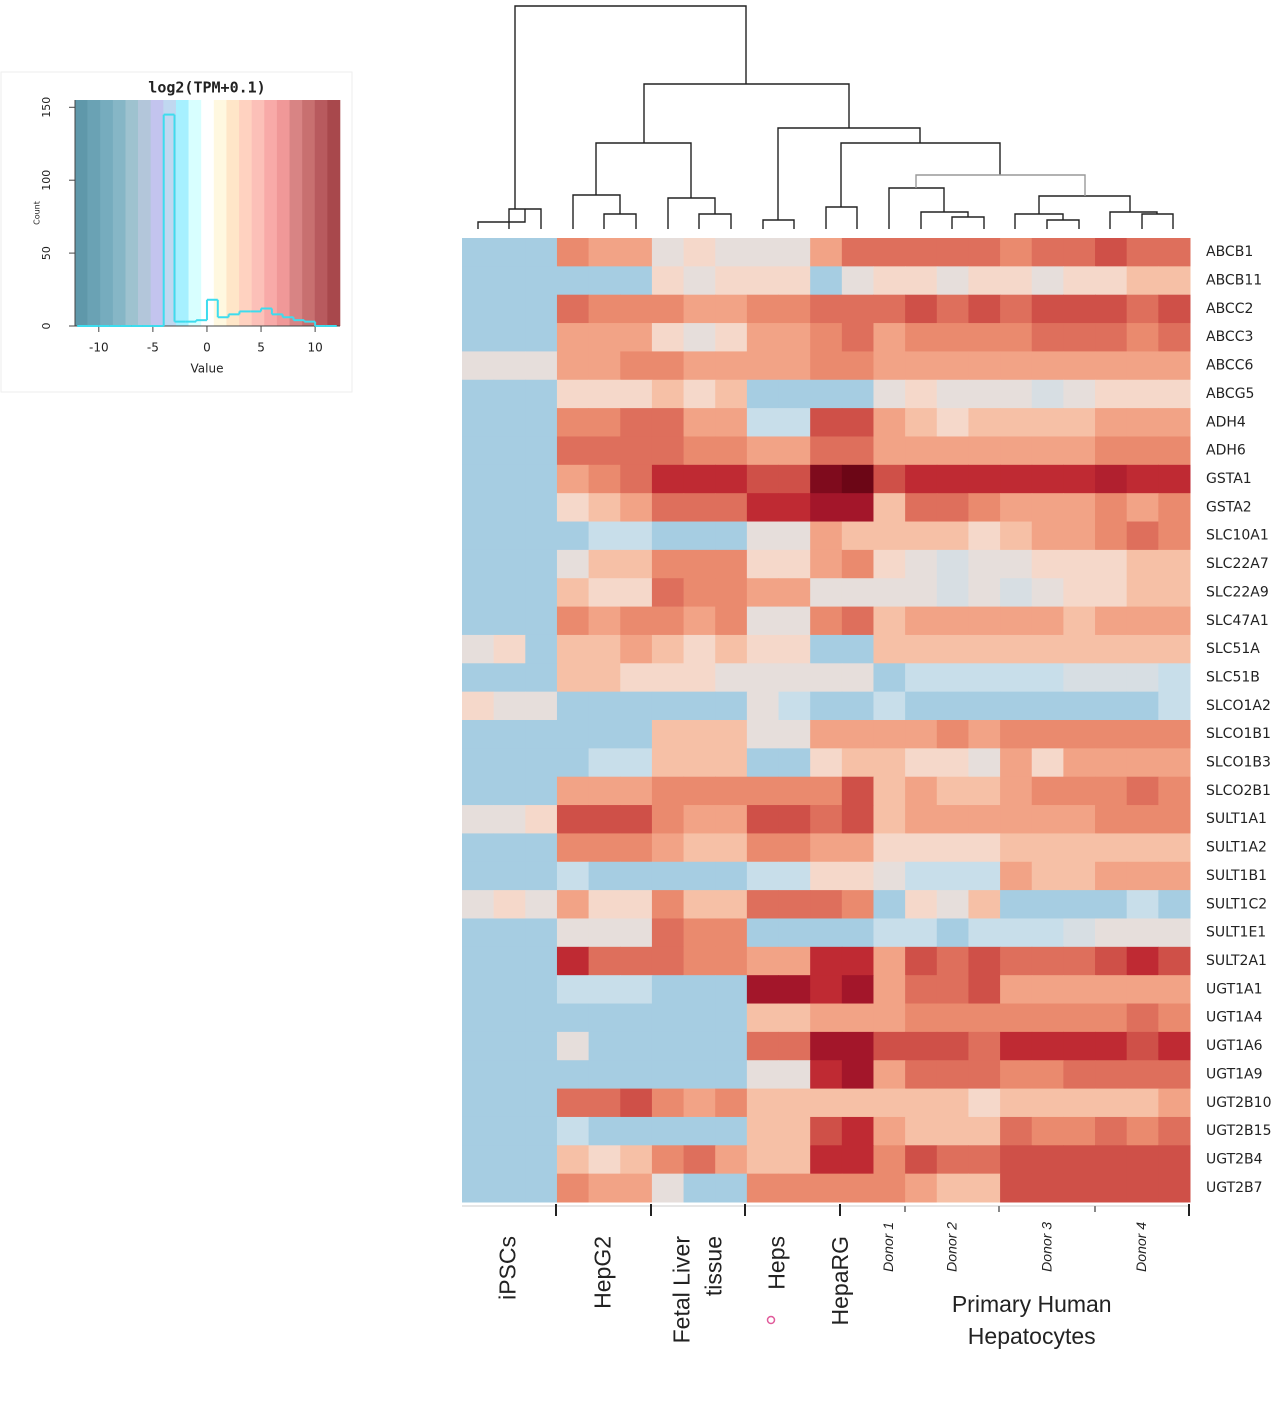 Image resolution: width=1288 pixels, height=1404 pixels. What do you see at coordinates (99, 348) in the screenshot?
I see `x-tick-label: -10` at bounding box center [99, 348].